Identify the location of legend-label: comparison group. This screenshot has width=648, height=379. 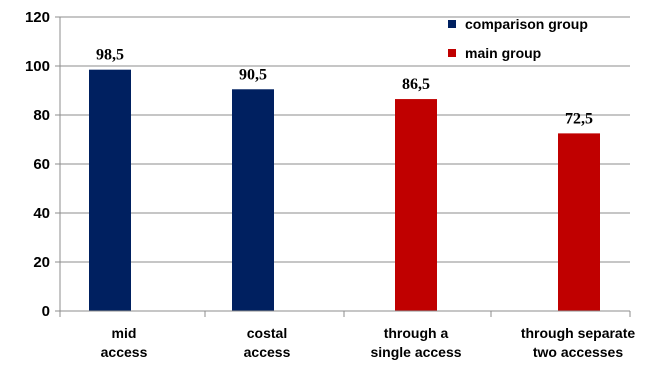
(526, 24).